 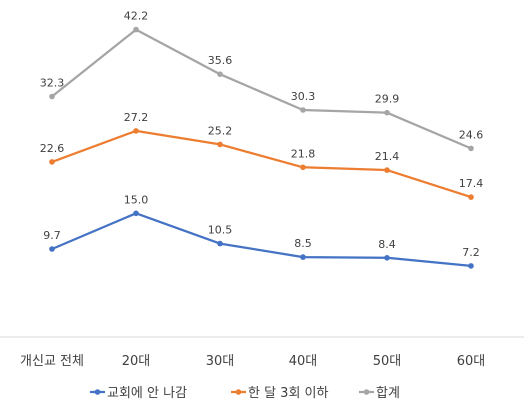 What do you see at coordinates (303, 96) in the screenshot?
I see `data-label: 30.3` at bounding box center [303, 96].